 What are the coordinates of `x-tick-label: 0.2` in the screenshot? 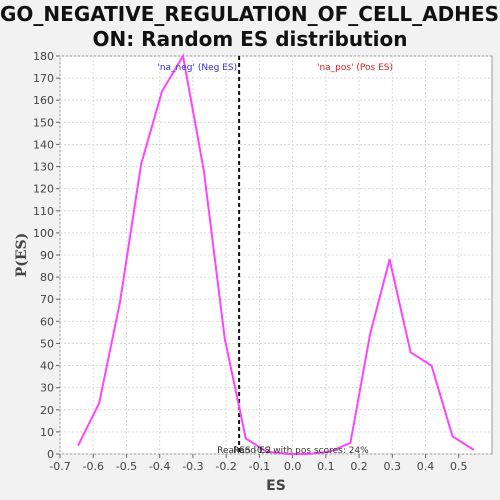 It's located at (359, 466).